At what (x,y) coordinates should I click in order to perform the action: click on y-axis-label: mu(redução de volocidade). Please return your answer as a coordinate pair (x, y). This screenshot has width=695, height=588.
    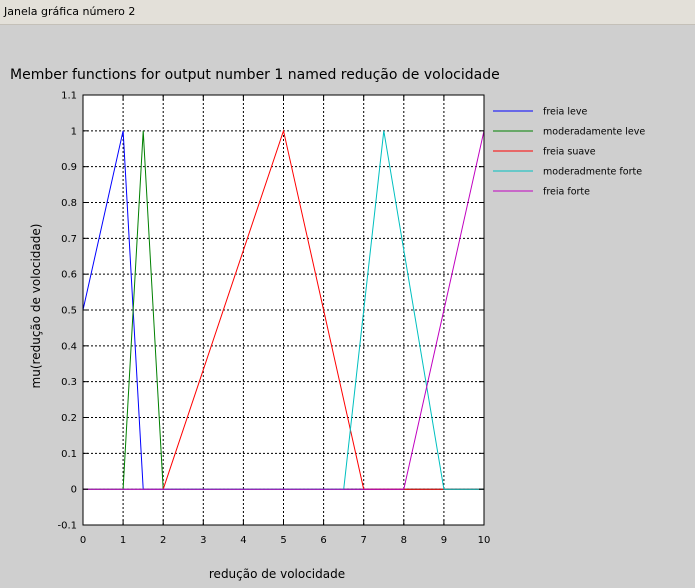
    Looking at the image, I should click on (36, 306).